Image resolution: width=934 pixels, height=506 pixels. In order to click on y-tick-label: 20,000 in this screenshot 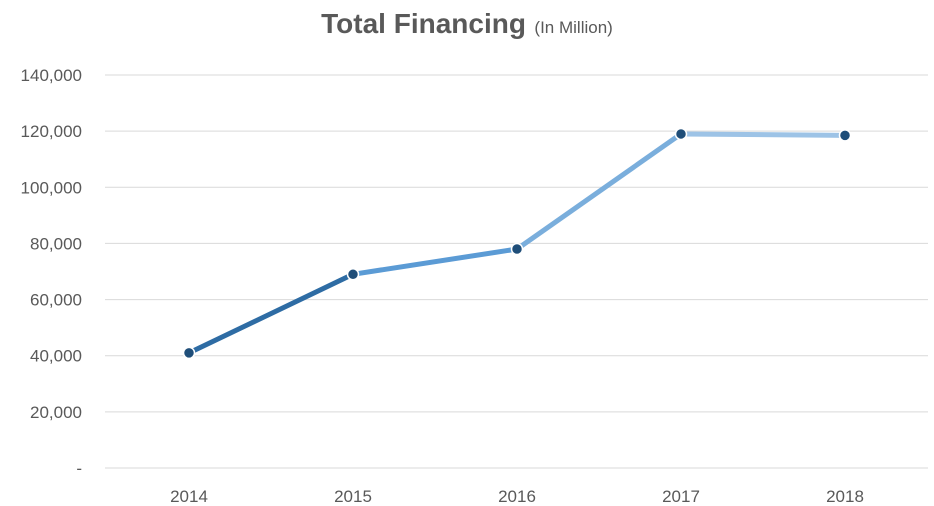, I will do `click(56, 412)`.